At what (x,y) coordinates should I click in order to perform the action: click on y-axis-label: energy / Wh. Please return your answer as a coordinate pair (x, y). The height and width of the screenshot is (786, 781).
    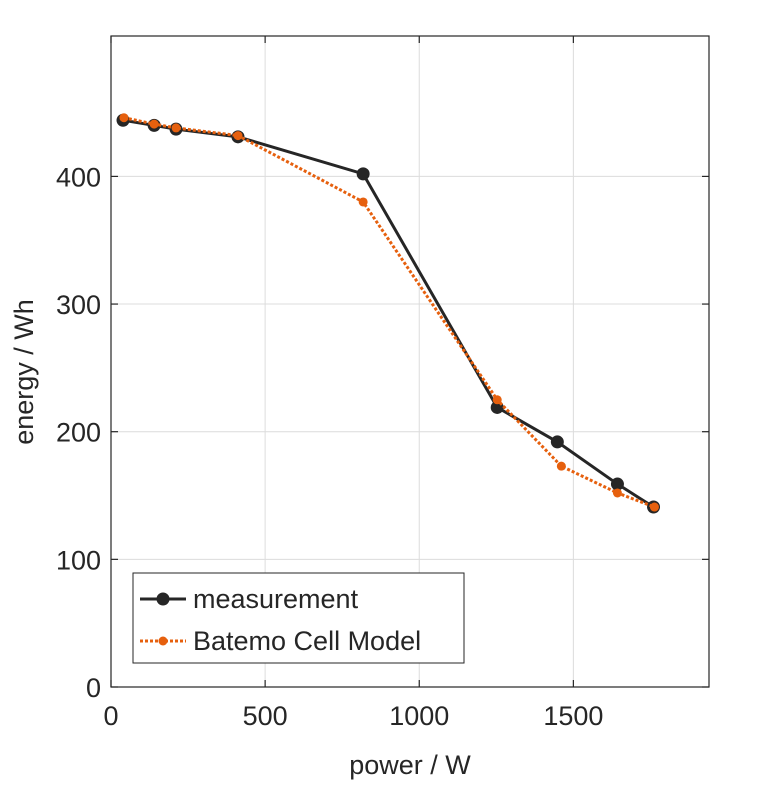
    Looking at the image, I should click on (24, 372).